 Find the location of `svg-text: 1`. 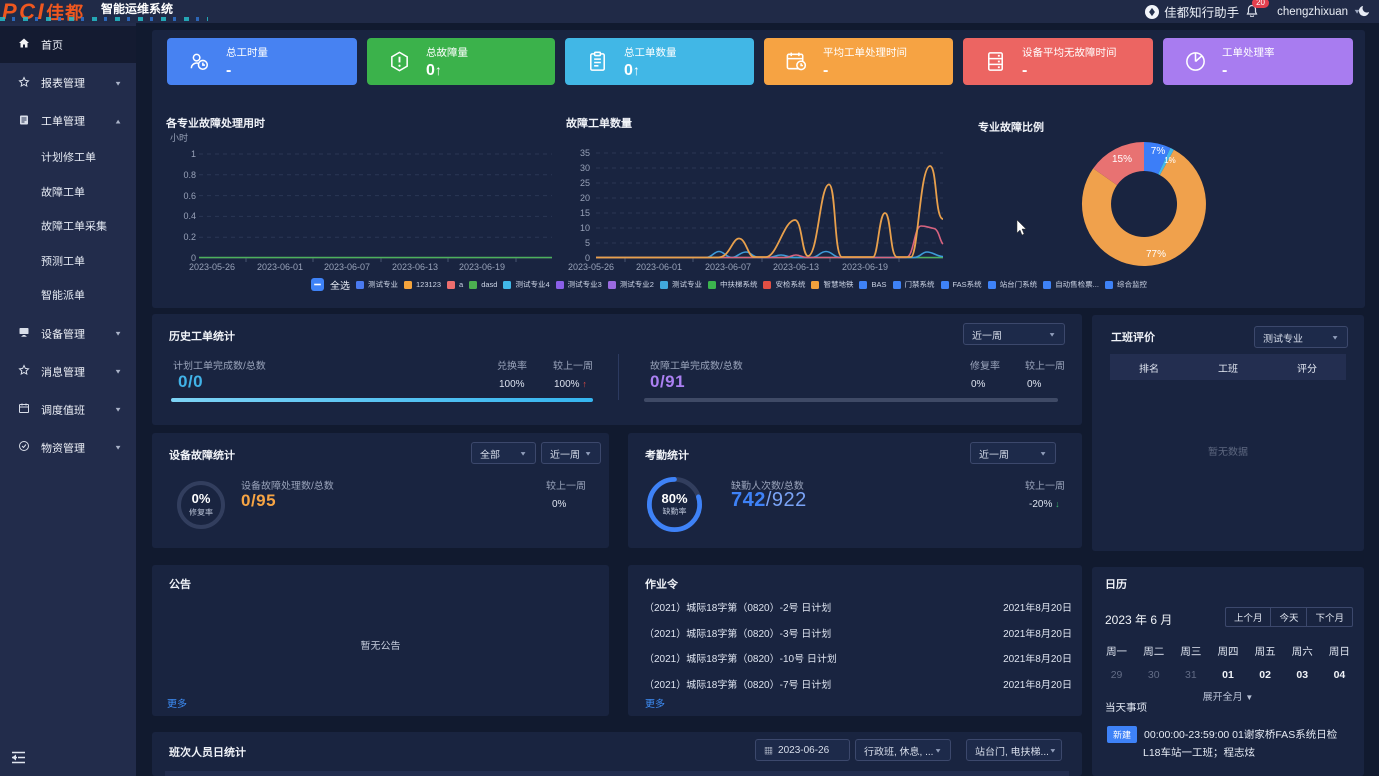

svg-text: 1 is located at coordinates (193, 154).